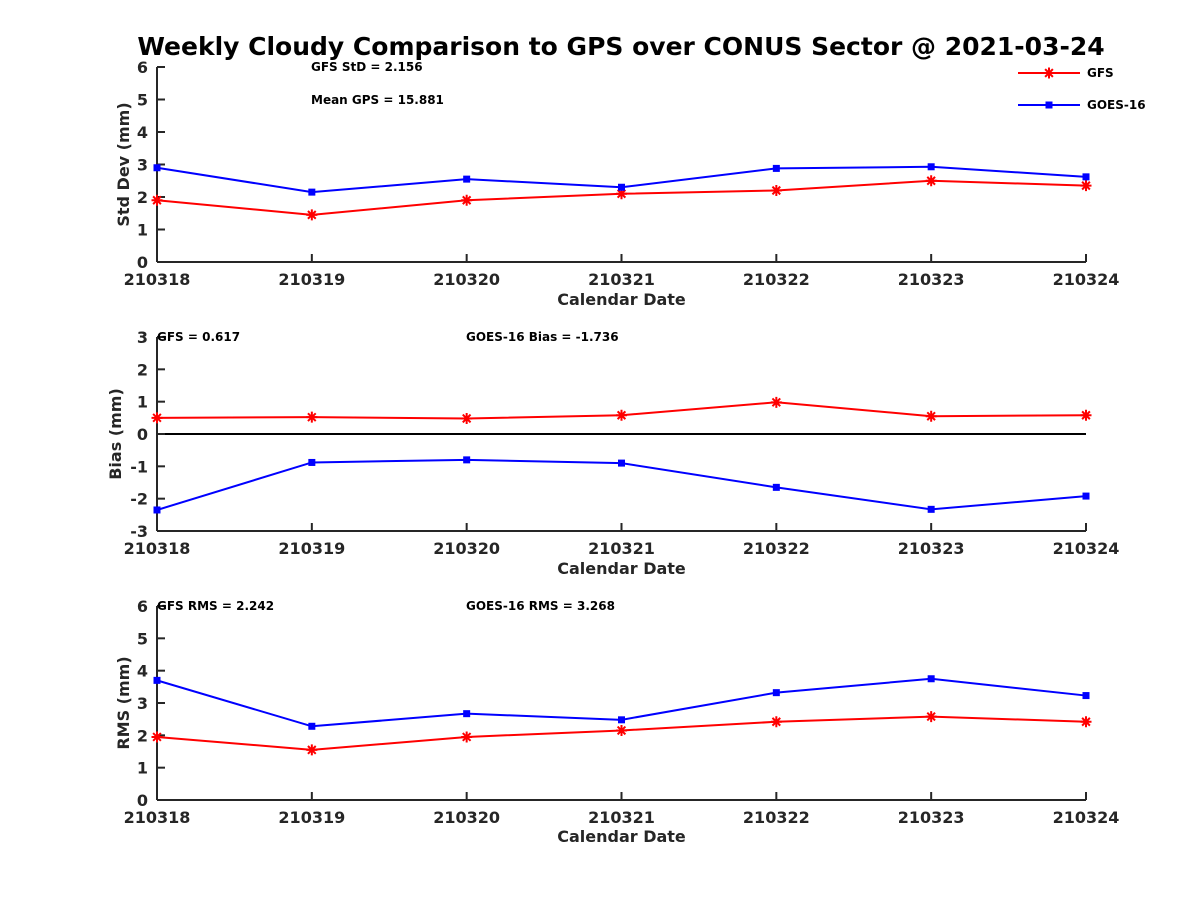  I want to click on x-tick-label: 210318, so click(157, 817).